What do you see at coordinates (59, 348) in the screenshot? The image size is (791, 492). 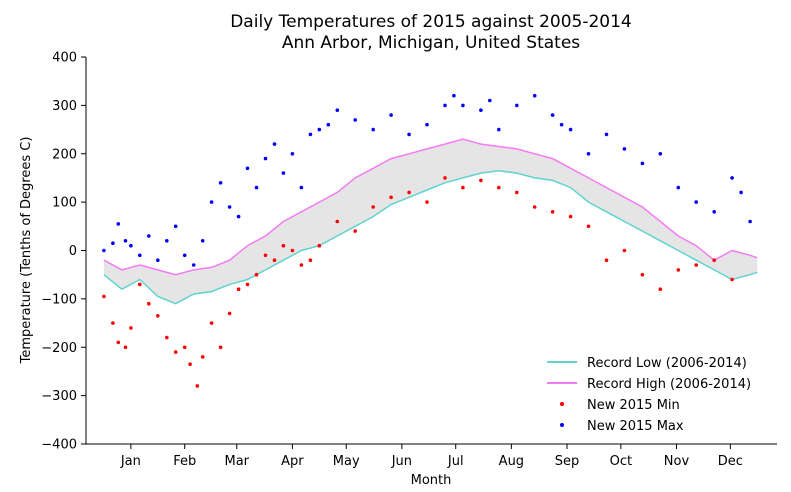 I see `y-tick-label: −200` at bounding box center [59, 348].